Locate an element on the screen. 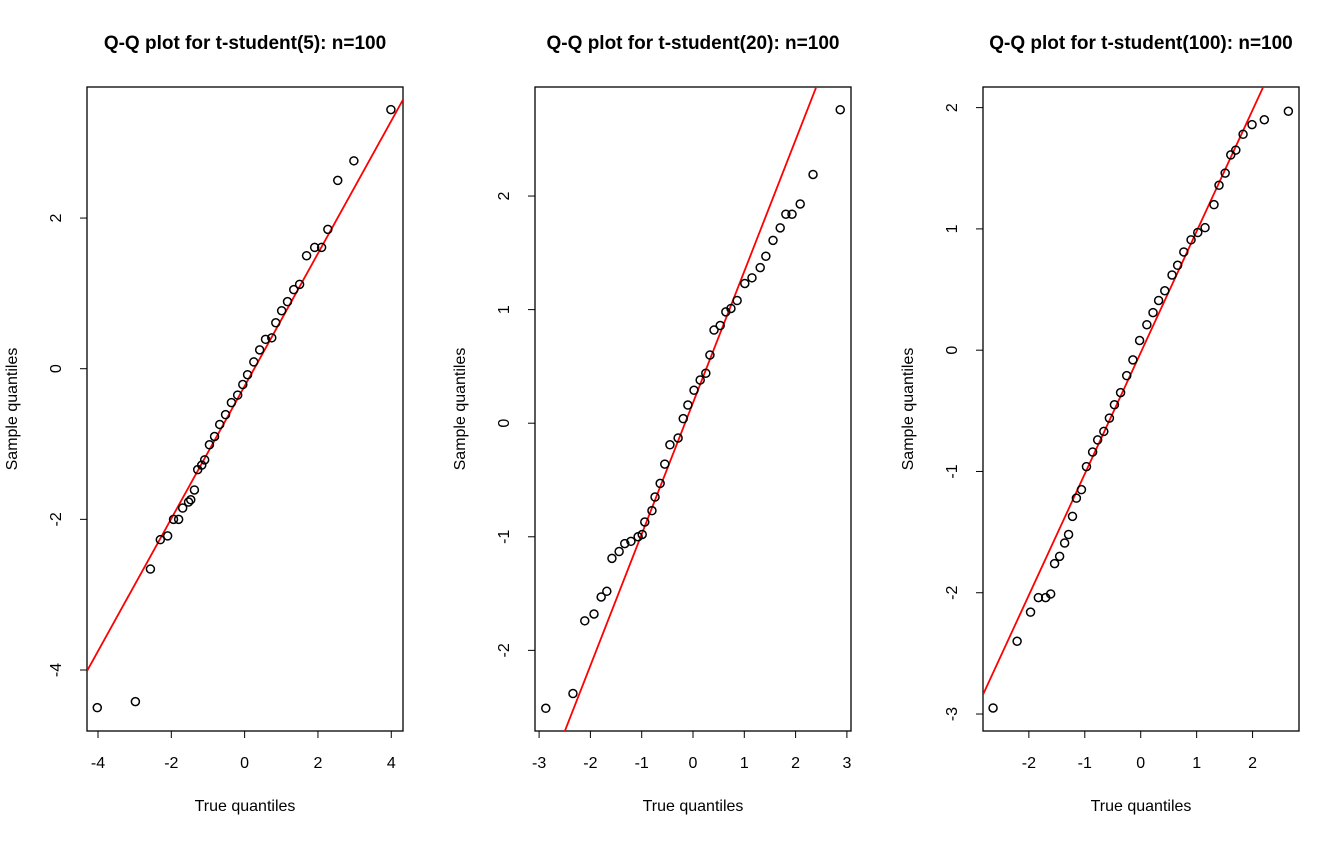 The height and width of the screenshot is (845, 1344). x-tick-label: 3 is located at coordinates (846, 763).